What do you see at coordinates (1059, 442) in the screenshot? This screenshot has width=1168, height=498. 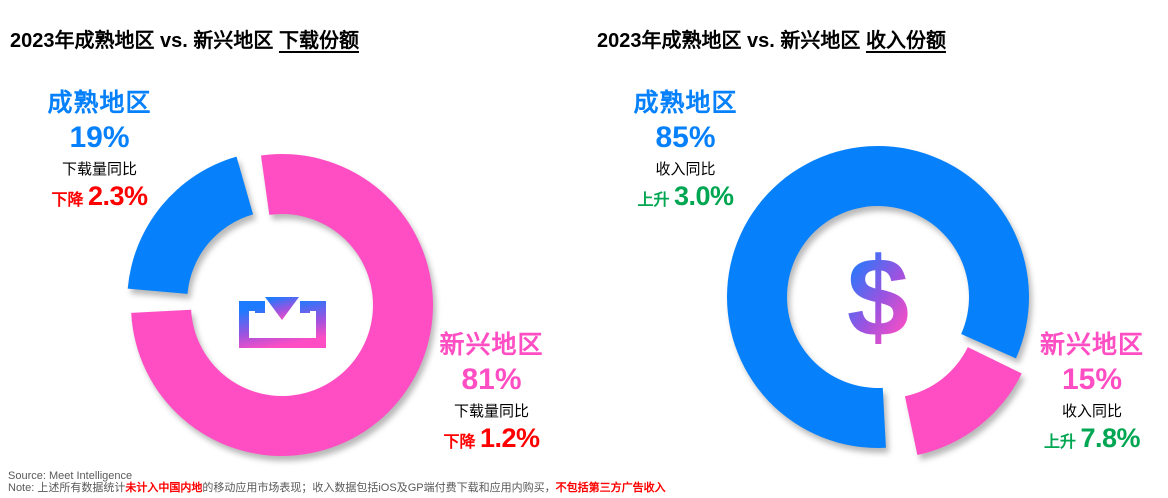 I see `revenue-emerging-change-direction: 上升` at bounding box center [1059, 442].